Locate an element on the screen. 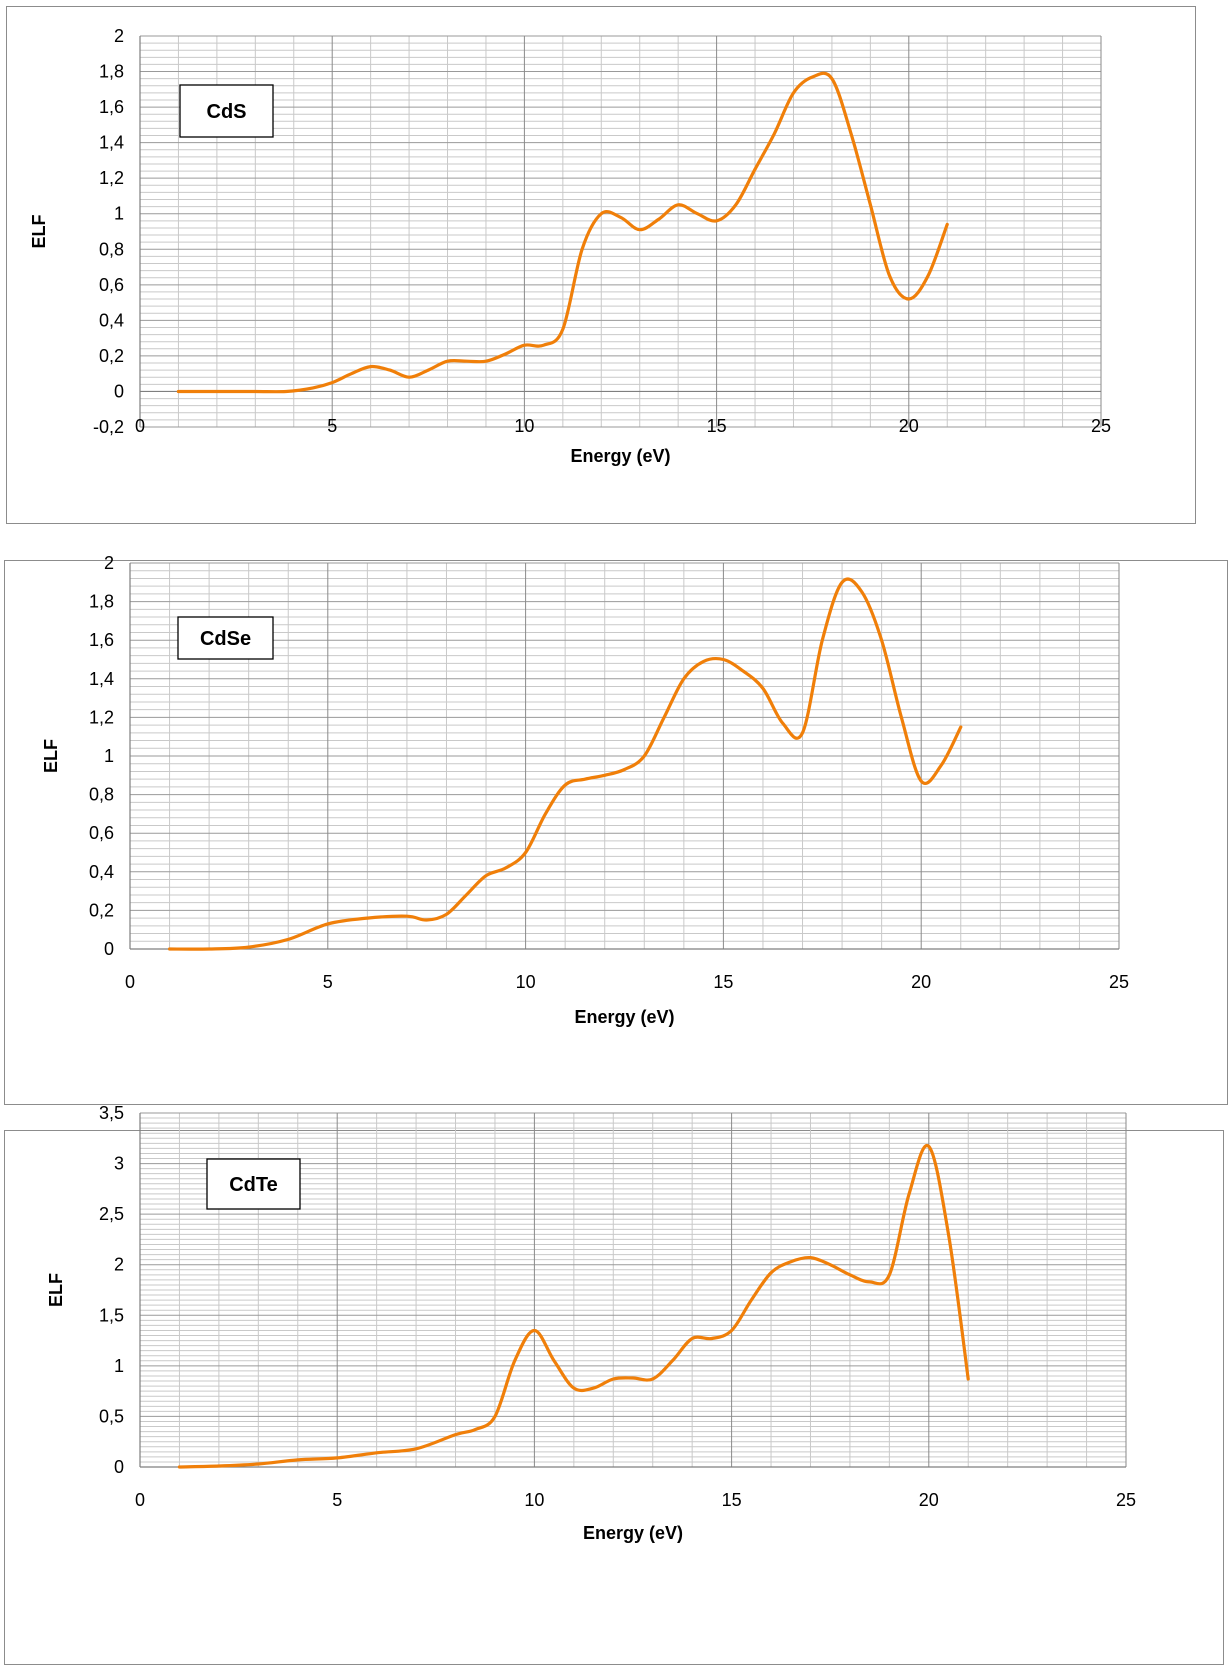 This screenshot has height=1667, width=1231. compound-label: CdSe is located at coordinates (225, 639).